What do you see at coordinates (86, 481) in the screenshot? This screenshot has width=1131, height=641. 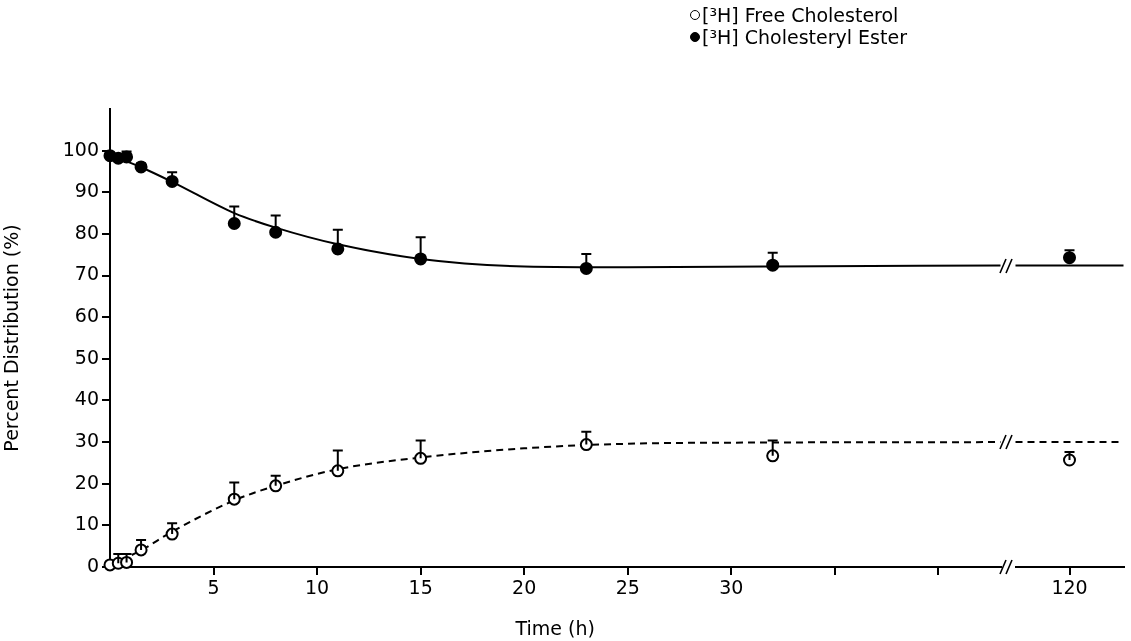 I see `y-tick-label: 20` at bounding box center [86, 481].